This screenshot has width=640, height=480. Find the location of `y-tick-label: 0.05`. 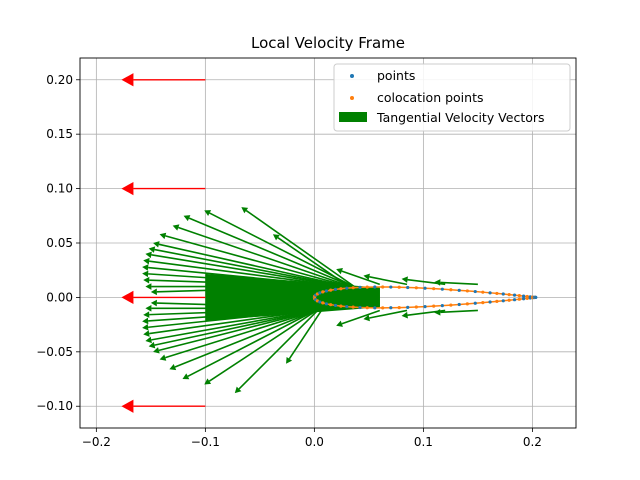

y-tick-label: 0.05 is located at coordinates (59, 243).